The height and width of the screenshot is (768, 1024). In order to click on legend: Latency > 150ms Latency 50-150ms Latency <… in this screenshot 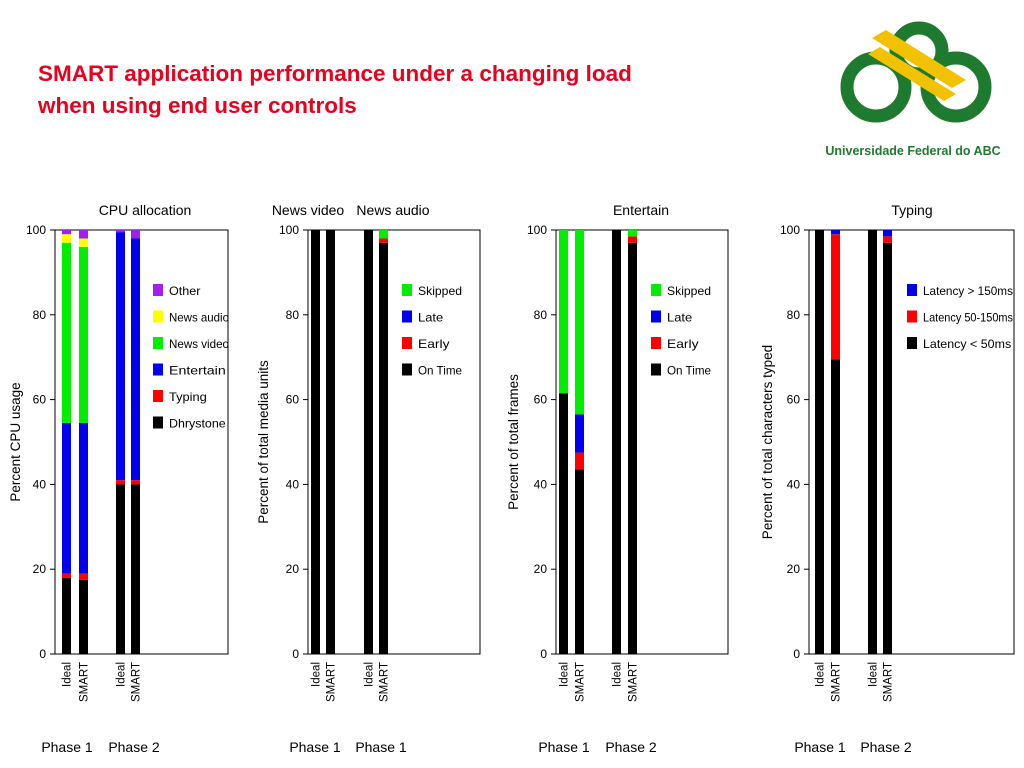, I will do `click(960, 317)`.